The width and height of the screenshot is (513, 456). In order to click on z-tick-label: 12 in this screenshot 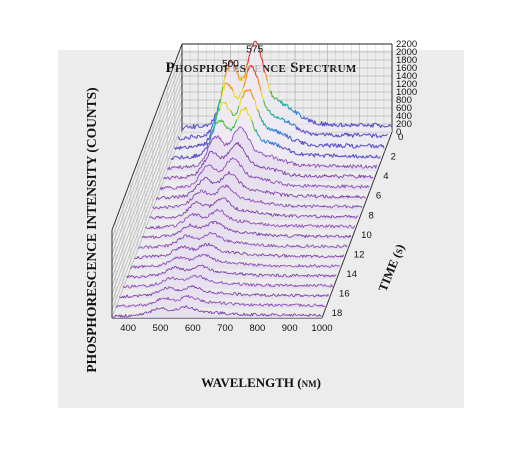, I will do `click(359, 254)`.